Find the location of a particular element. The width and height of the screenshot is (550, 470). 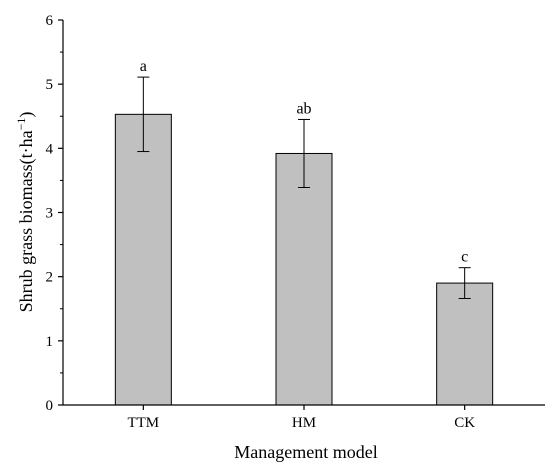

y-axis-title: Shrub grass biomass(t·ha−1) is located at coordinates (25, 212).